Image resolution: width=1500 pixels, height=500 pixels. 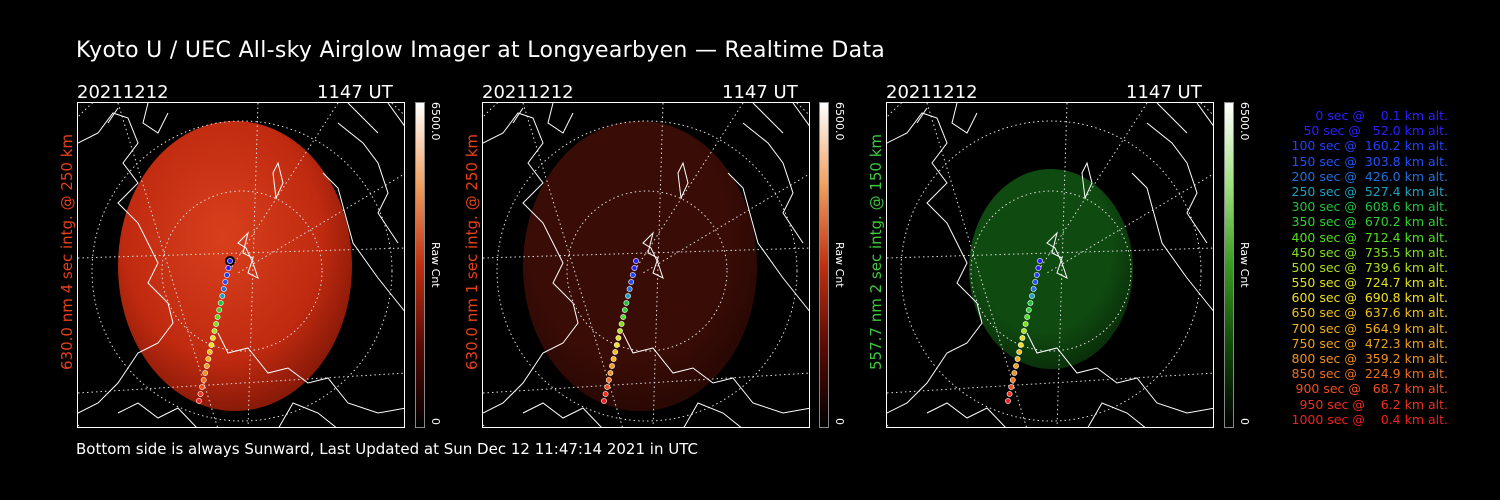 I want to click on legend-row: 750 sec @ 472.3 km alt., so click(x=1368, y=343).